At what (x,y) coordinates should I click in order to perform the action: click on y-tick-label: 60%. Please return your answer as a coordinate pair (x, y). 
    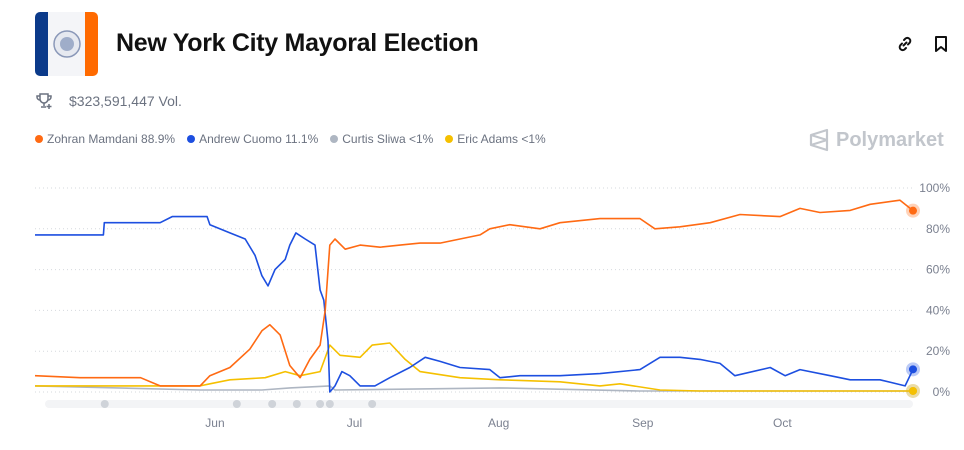
    Looking at the image, I should click on (938, 270).